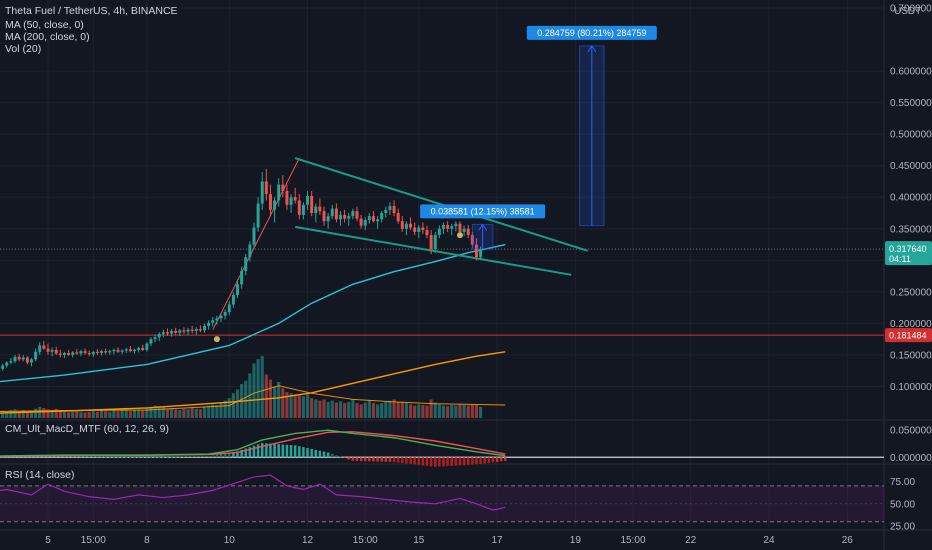 The height and width of the screenshot is (550, 932). I want to click on macd-pane, so click(442, 448).